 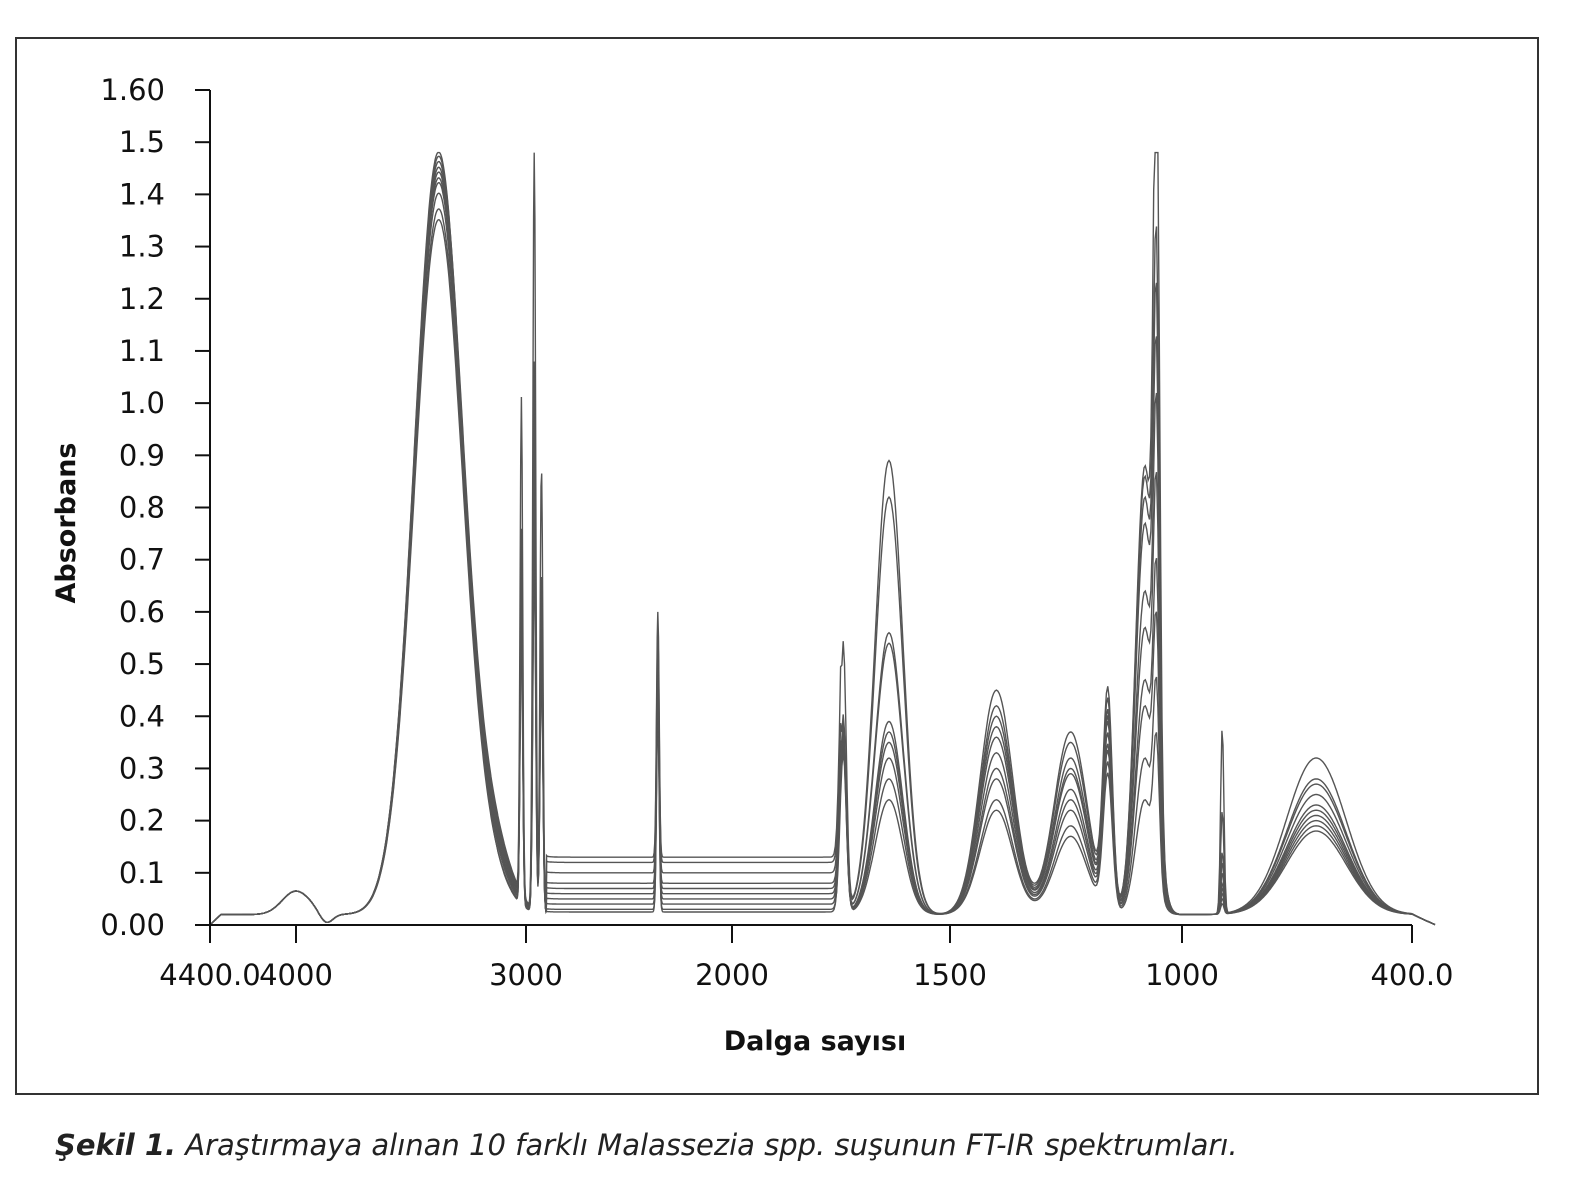 What do you see at coordinates (142, 351) in the screenshot?
I see `y-tick-label: 1.1` at bounding box center [142, 351].